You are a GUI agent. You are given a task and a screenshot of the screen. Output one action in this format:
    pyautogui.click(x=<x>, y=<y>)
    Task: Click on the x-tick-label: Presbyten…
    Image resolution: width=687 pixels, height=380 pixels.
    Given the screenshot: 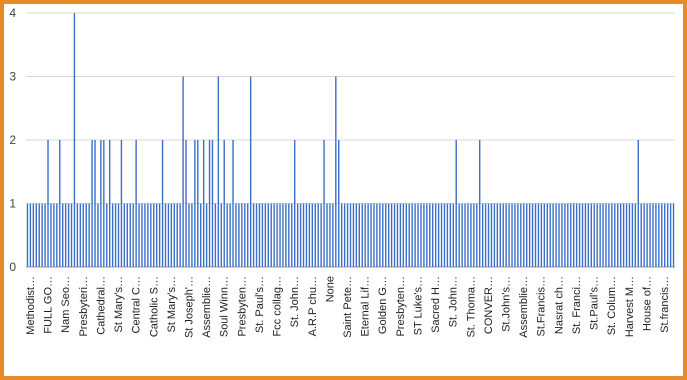 What is the action you would take?
    pyautogui.click(x=242, y=306)
    